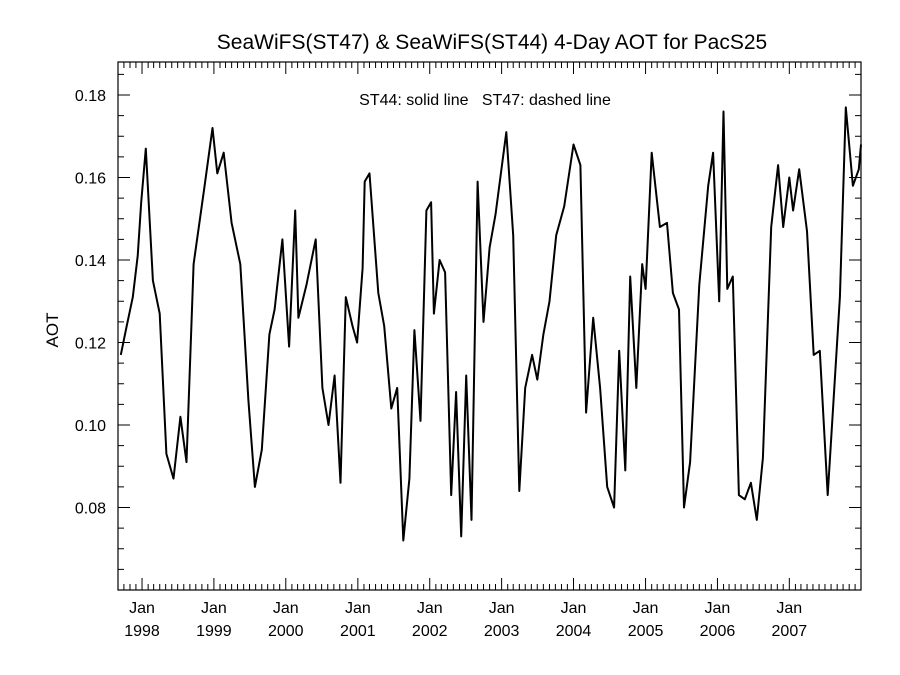 Image resolution: width=900 pixels, height=675 pixels. What do you see at coordinates (52, 330) in the screenshot?
I see `y-axis-label: AOT` at bounding box center [52, 330].